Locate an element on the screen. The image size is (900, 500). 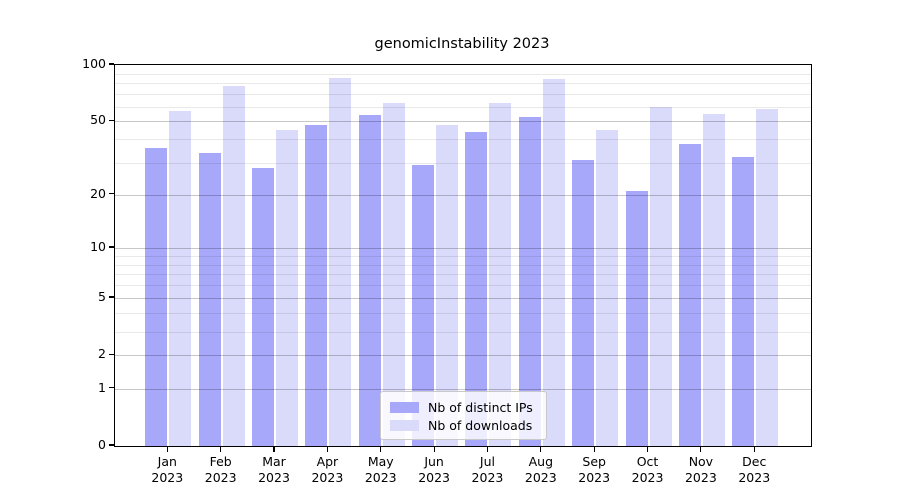
bar-nb-of-downloads-aug is located at coordinates (553, 262).